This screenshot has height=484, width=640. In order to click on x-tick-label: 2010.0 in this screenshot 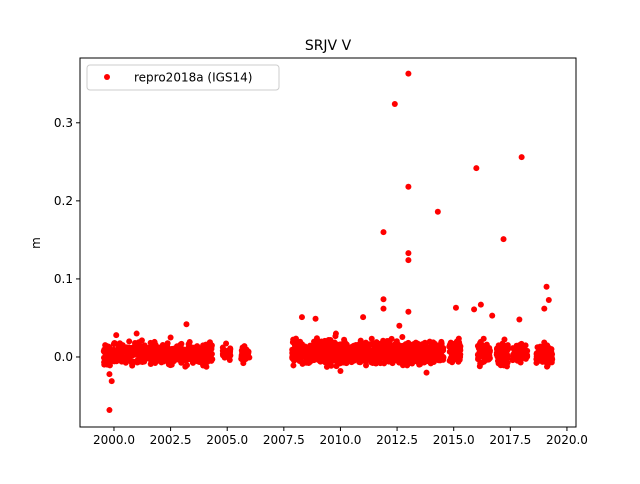, I will do `click(340, 440)`.